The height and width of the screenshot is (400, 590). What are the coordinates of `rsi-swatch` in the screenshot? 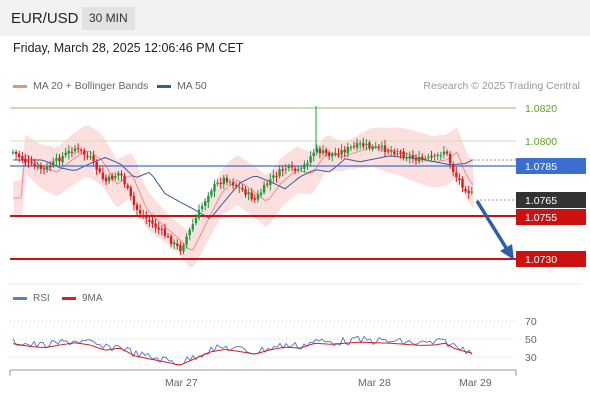 It's located at (20, 298).